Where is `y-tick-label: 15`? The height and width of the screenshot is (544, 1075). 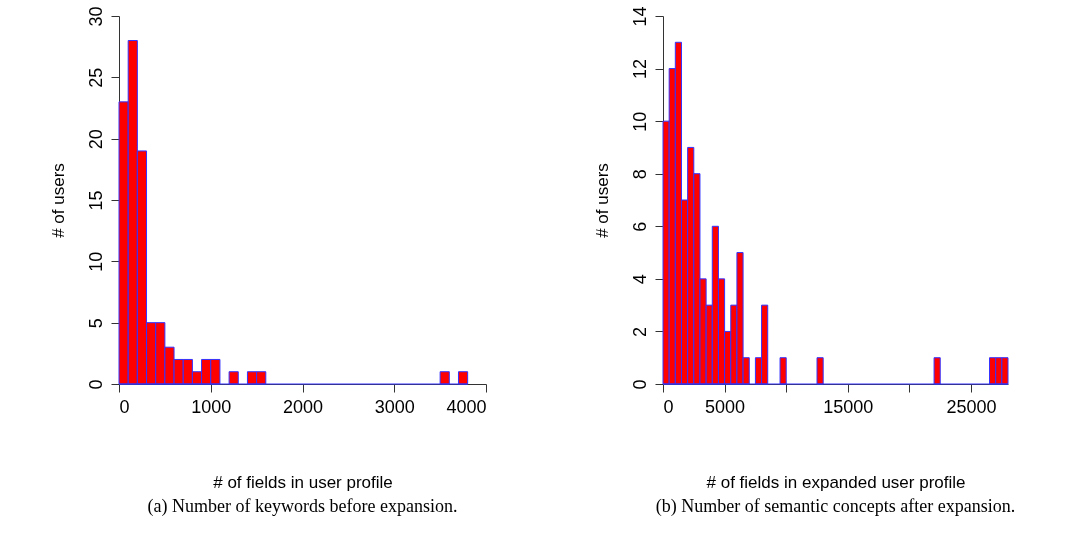
y-tick-label: 15 is located at coordinates (95, 200).